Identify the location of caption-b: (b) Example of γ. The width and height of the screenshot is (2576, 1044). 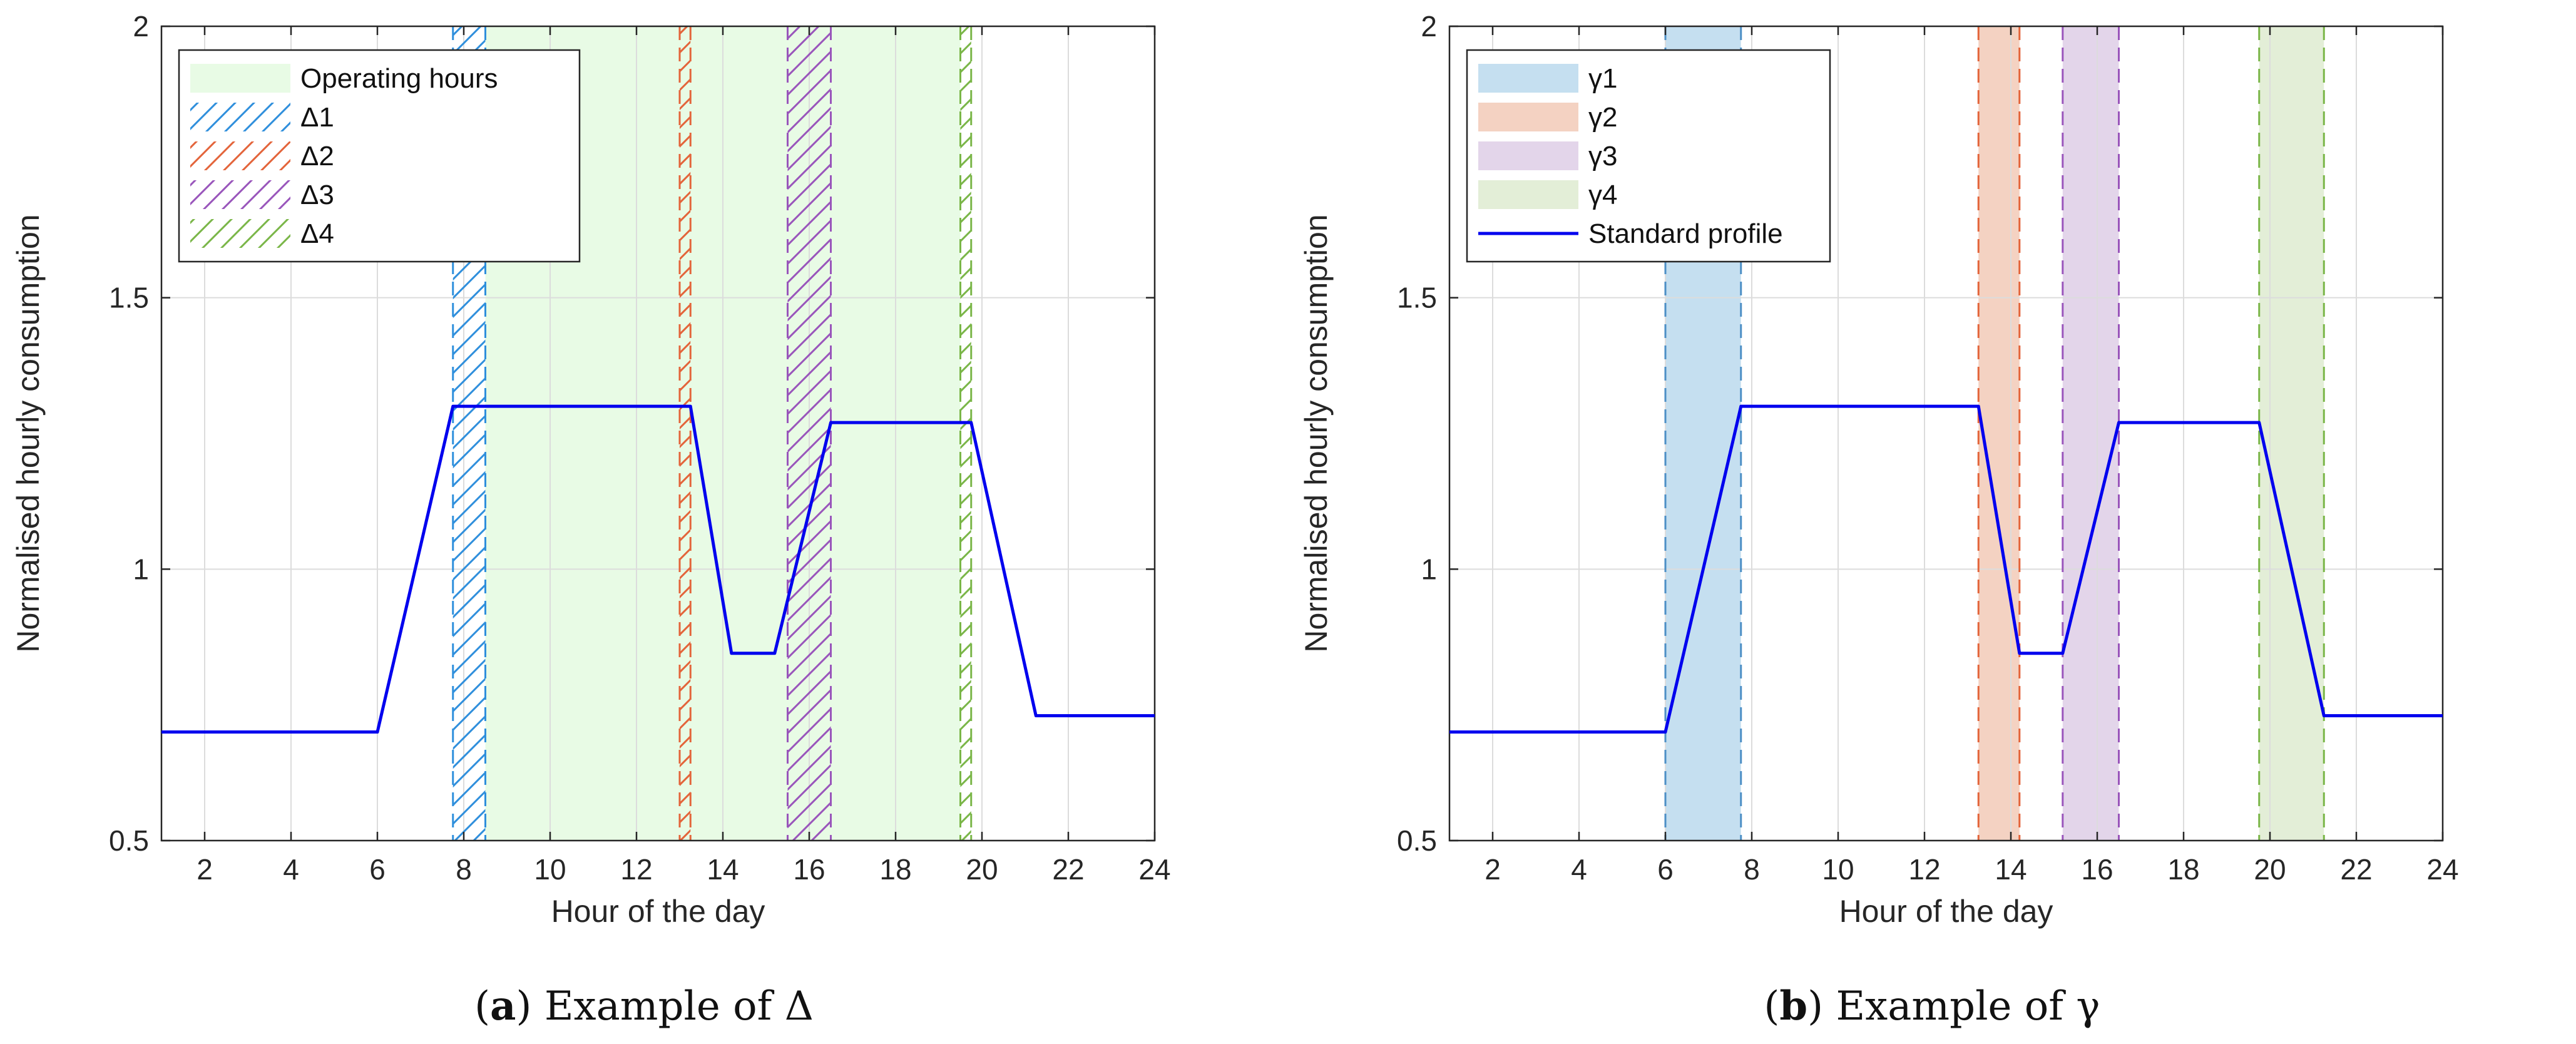
(1932, 1006).